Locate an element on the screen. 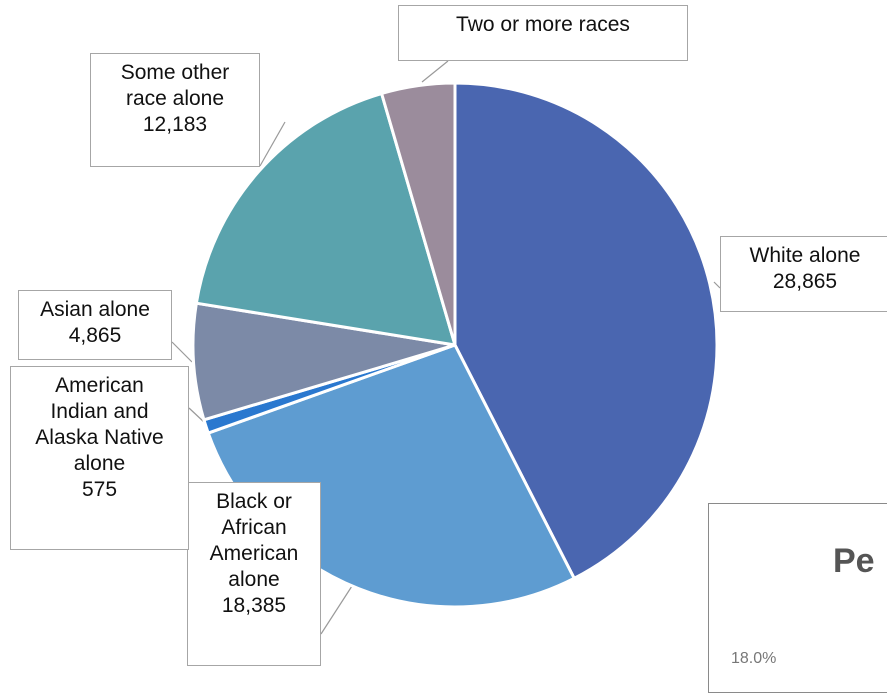 The width and height of the screenshot is (887, 693). slice-label-line: Alaska Native is located at coordinates (99, 437).